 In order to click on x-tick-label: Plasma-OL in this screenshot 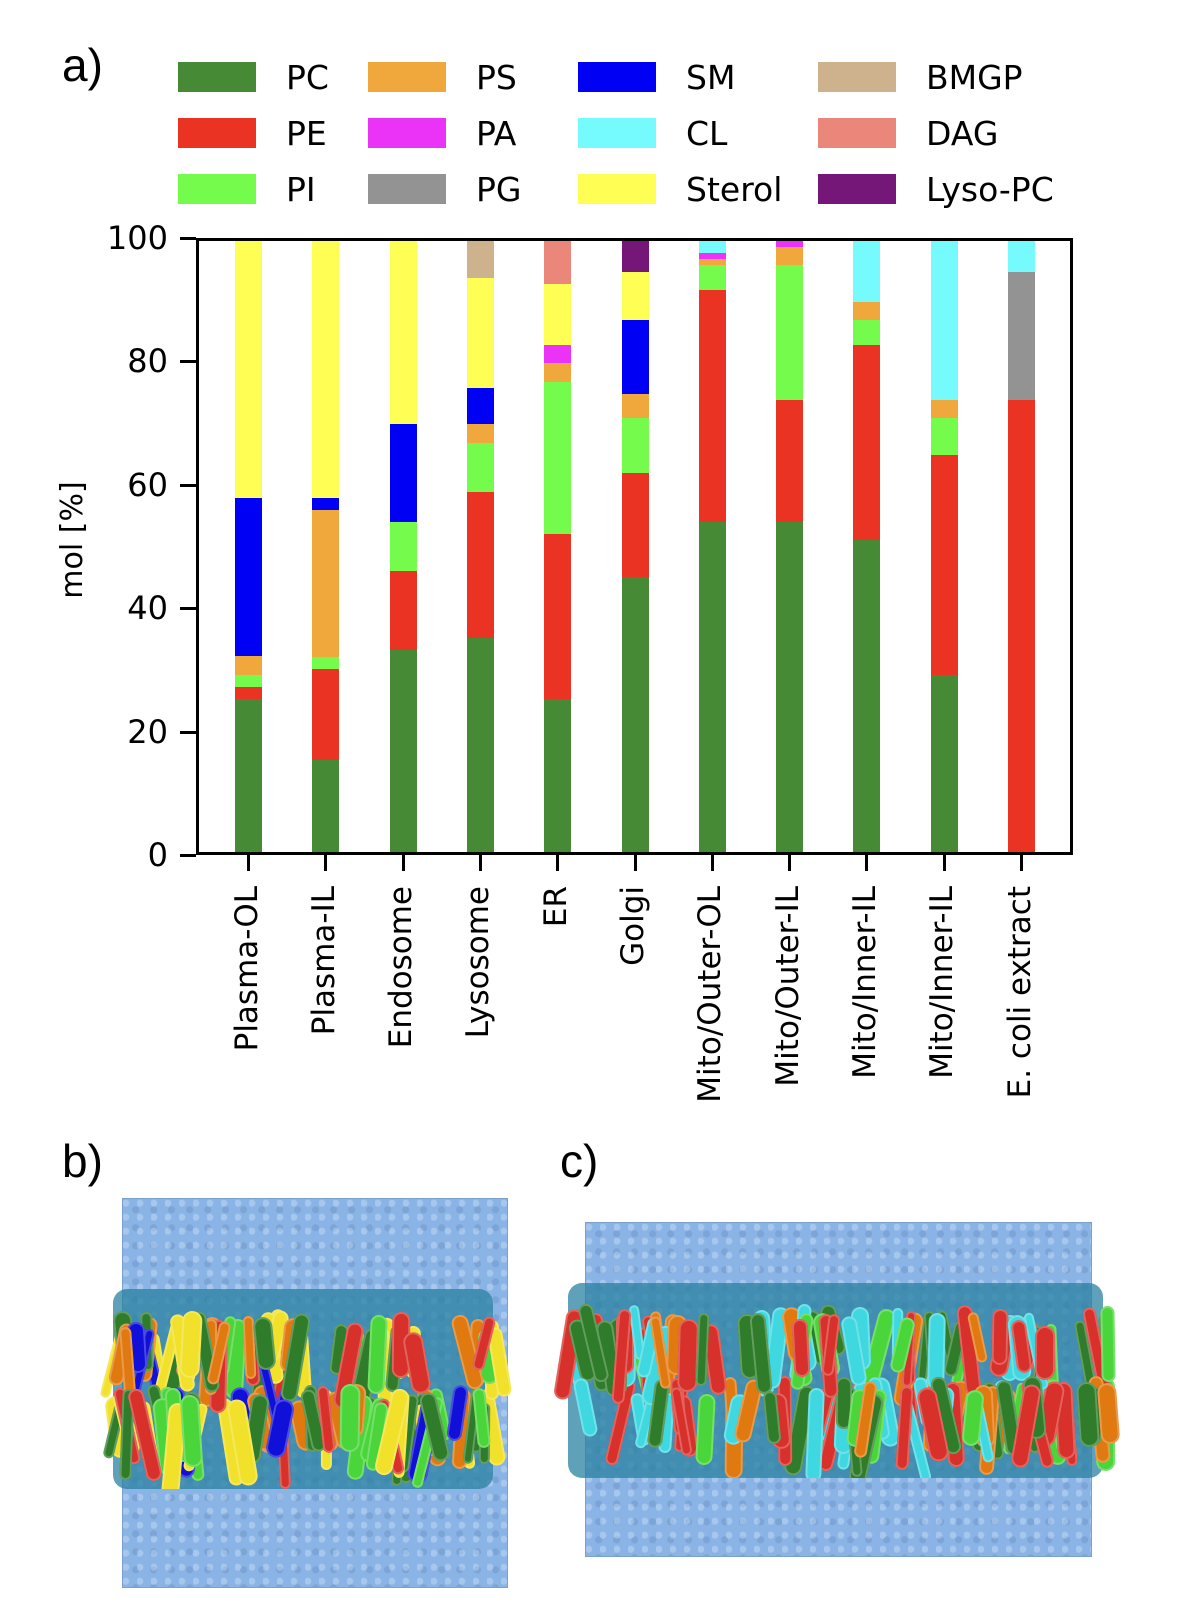, I will do `click(246, 969)`.